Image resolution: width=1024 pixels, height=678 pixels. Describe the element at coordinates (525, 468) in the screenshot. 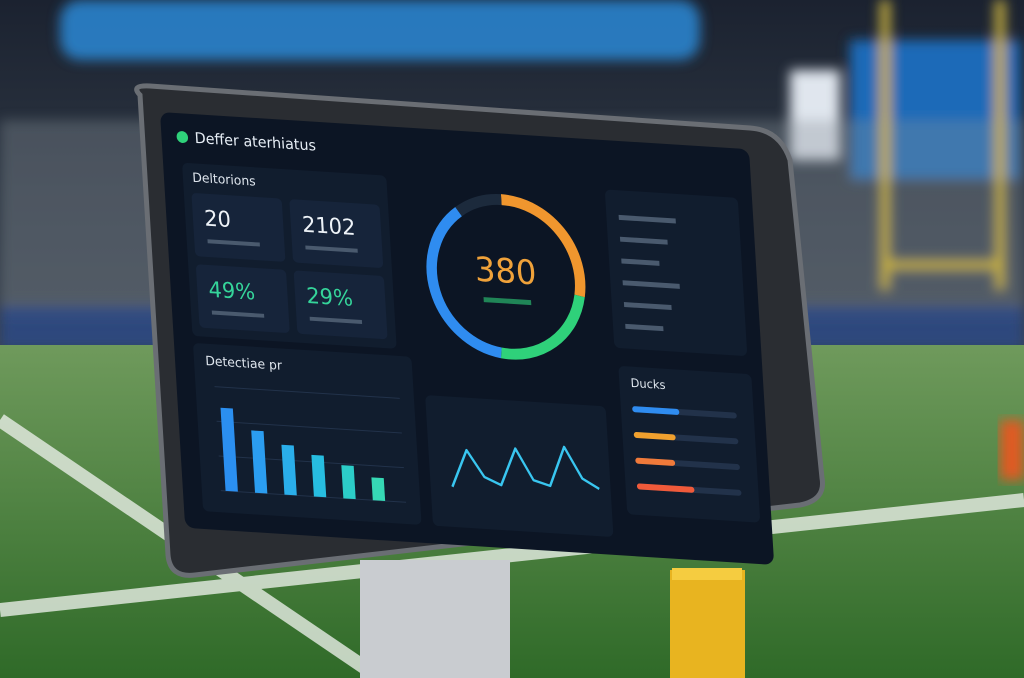

I see `line-series` at that location.